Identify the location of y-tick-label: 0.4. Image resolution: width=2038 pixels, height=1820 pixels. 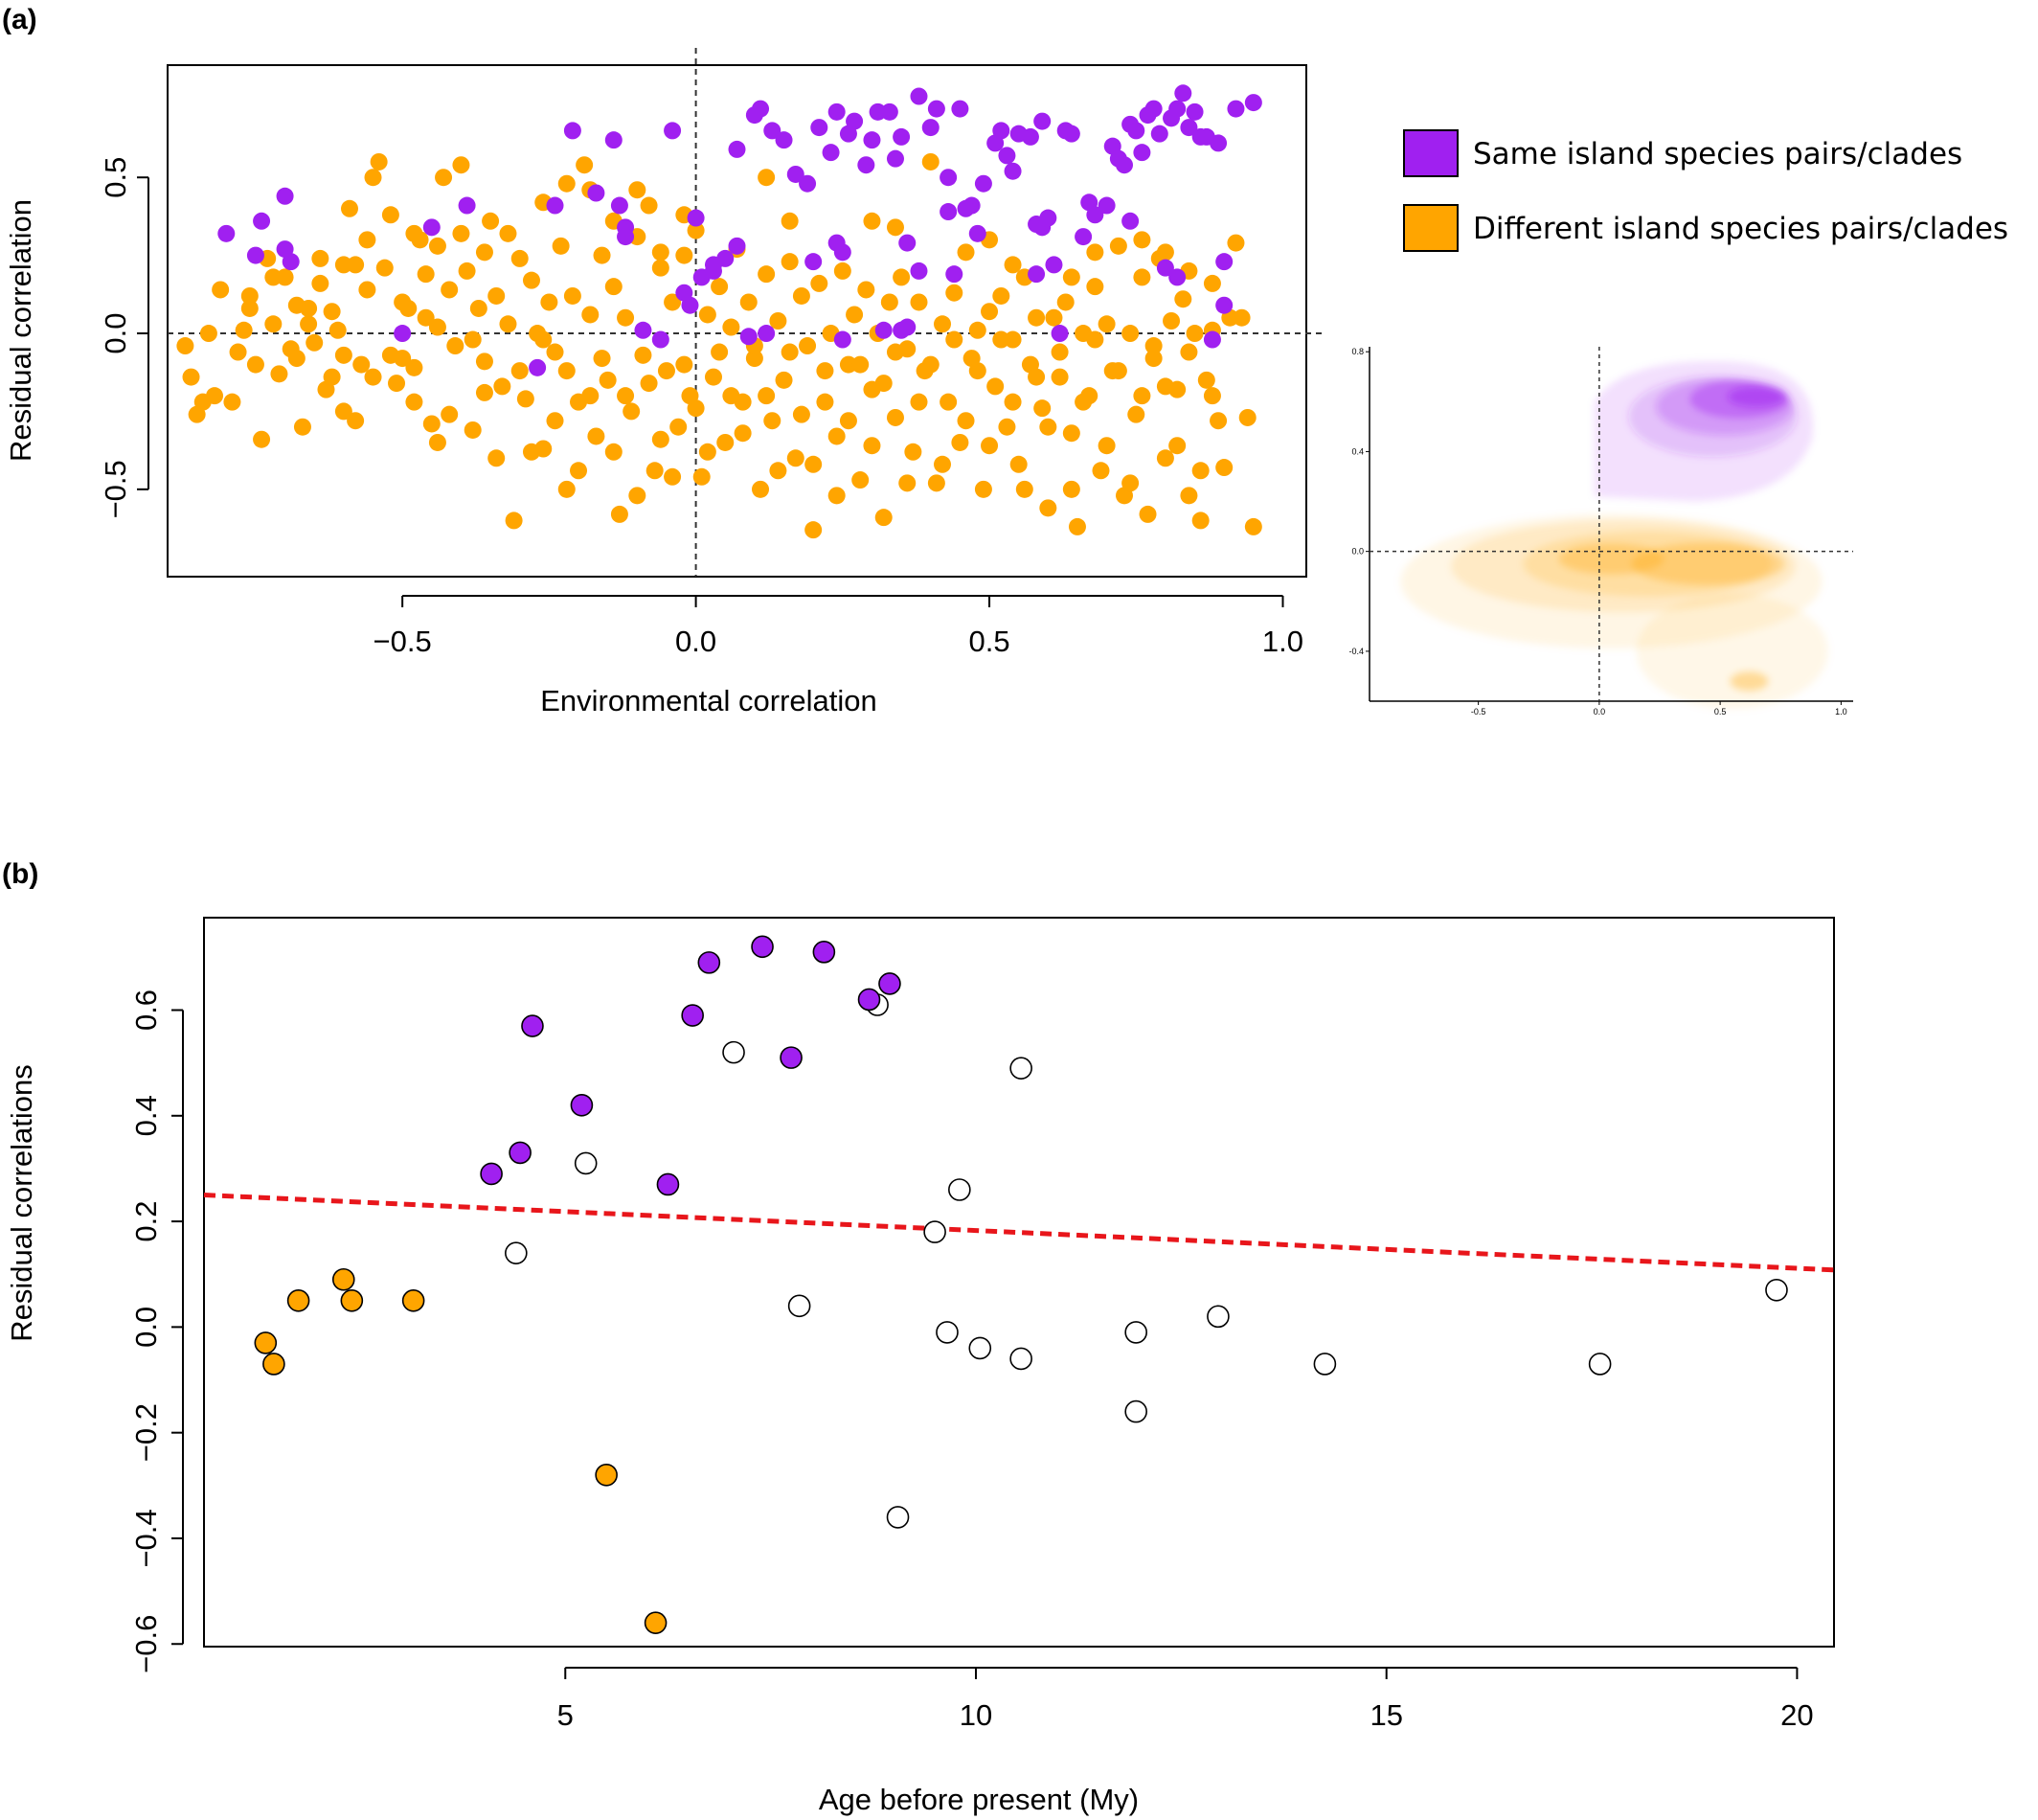
(146, 1115).